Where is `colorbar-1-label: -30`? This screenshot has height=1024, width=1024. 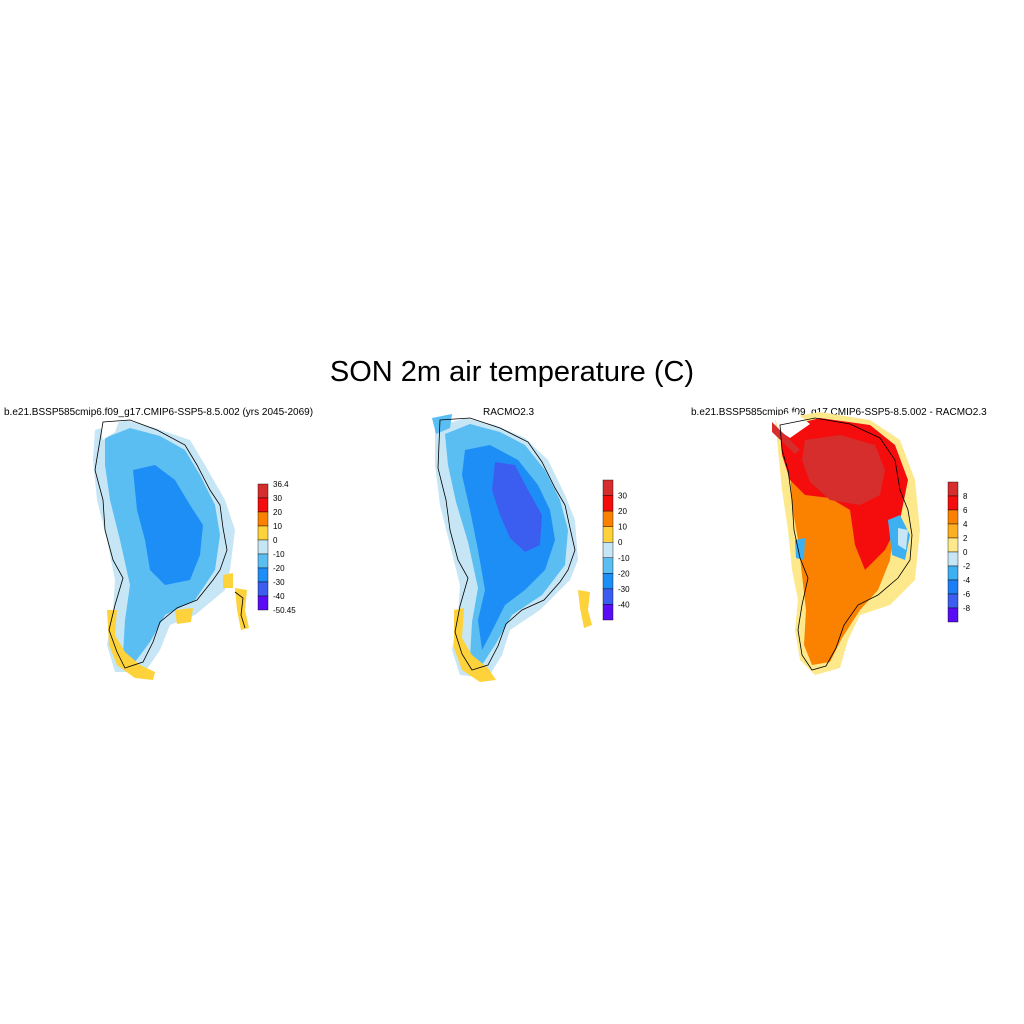
colorbar-1-label: -30 is located at coordinates (279, 582).